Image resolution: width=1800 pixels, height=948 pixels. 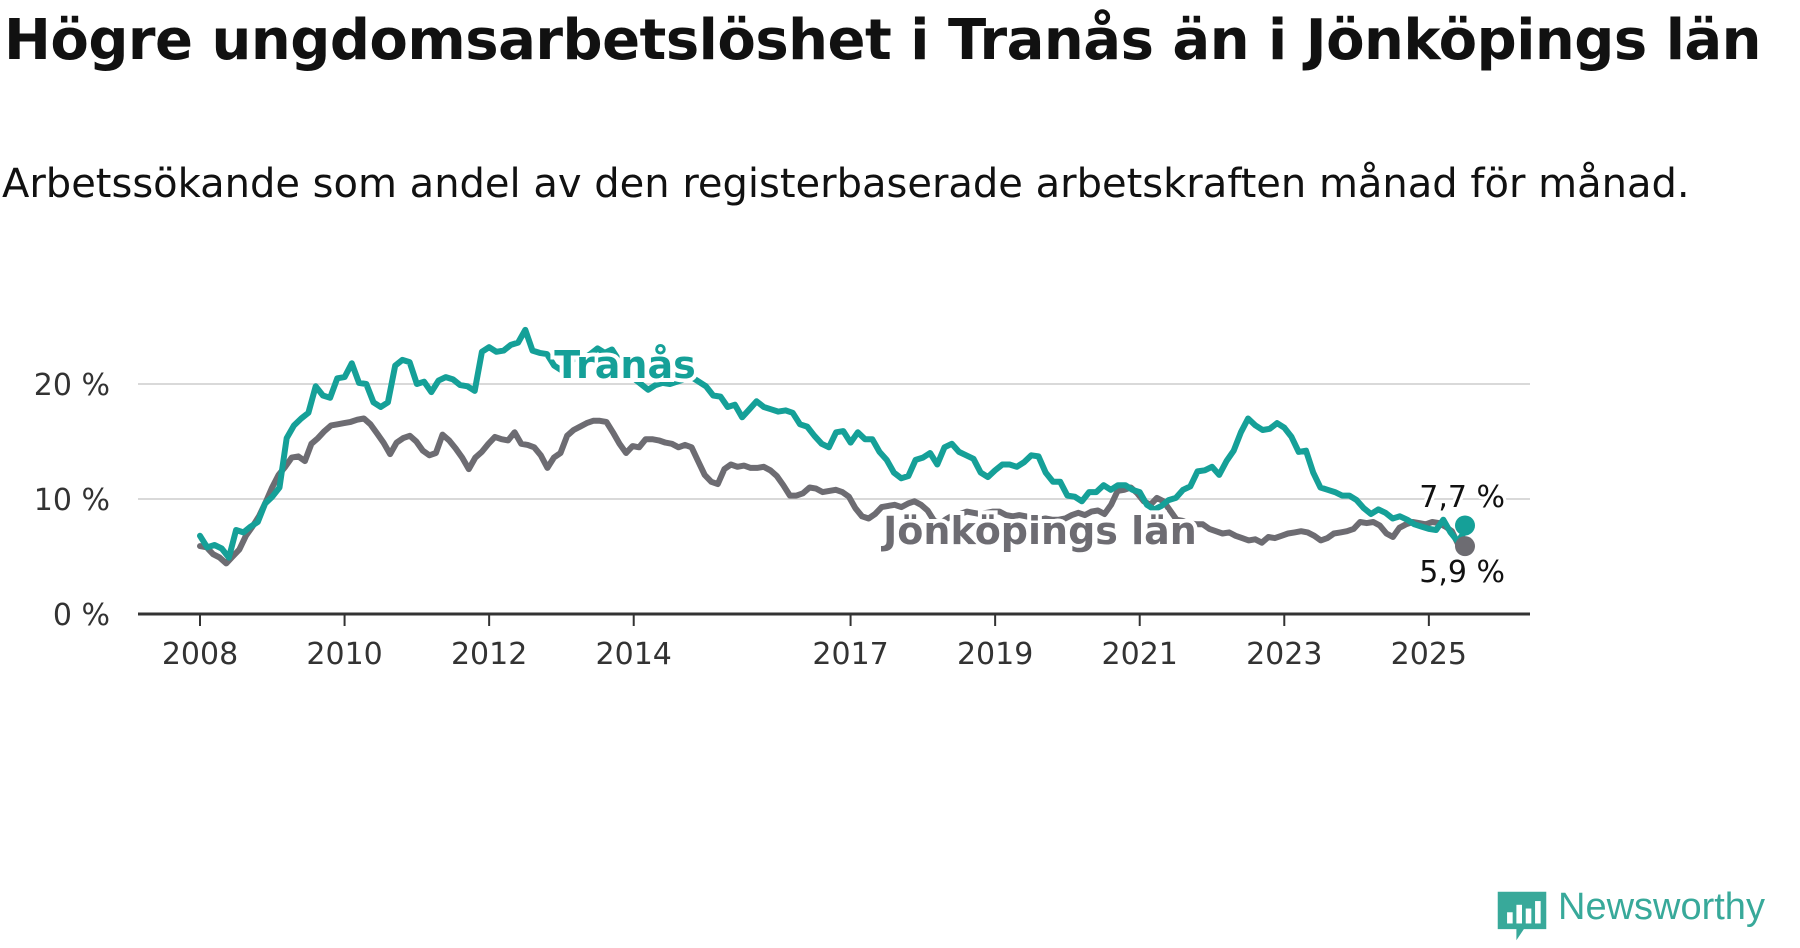 What do you see at coordinates (72, 385) in the screenshot?
I see `y-tick-label: 20 %` at bounding box center [72, 385].